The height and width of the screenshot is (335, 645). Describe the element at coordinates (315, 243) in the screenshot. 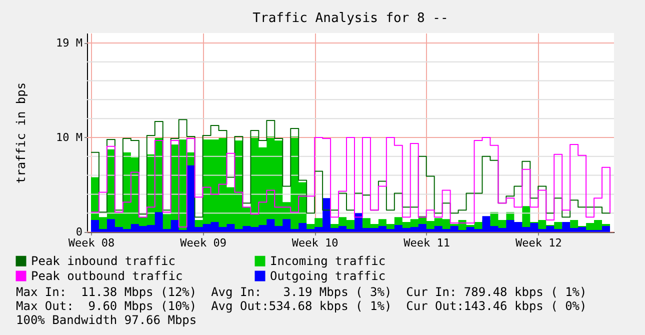

I see `x-tick-label: Week 10` at that location.